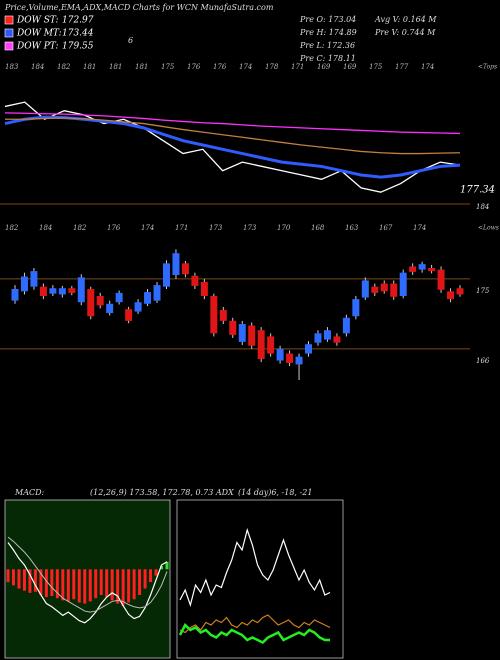 The image size is (500, 660). Describe the element at coordinates (12, 67) in the screenshot. I see `top-label: 183` at that location.